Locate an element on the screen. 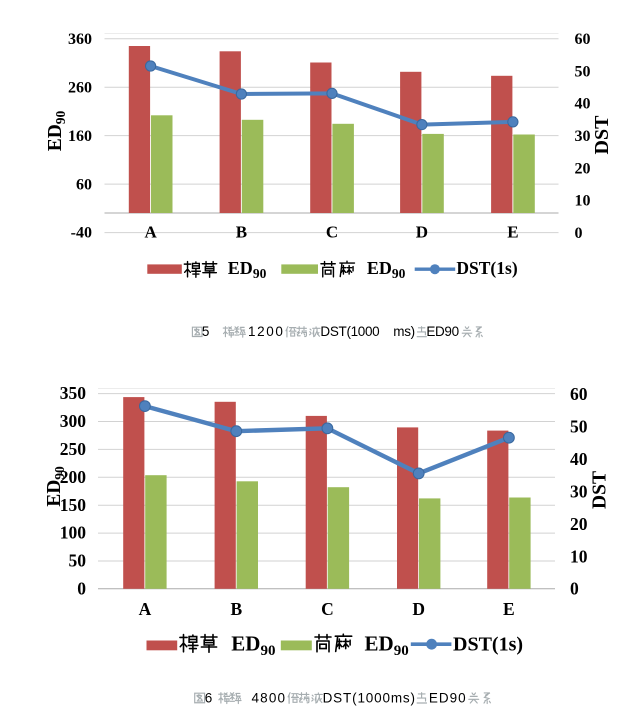  svg-text: ms) is located at coordinates (404, 331).